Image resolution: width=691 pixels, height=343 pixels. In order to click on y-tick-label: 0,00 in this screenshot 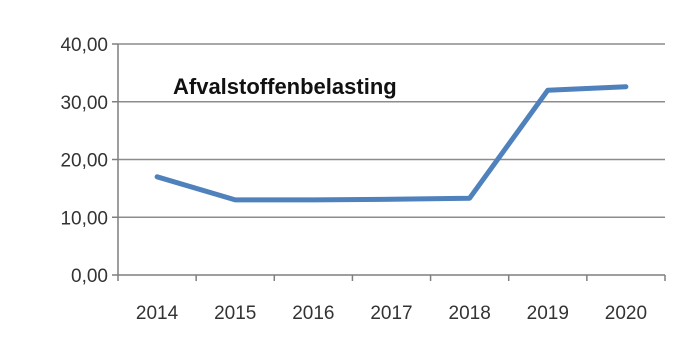, I will do `click(89, 276)`.